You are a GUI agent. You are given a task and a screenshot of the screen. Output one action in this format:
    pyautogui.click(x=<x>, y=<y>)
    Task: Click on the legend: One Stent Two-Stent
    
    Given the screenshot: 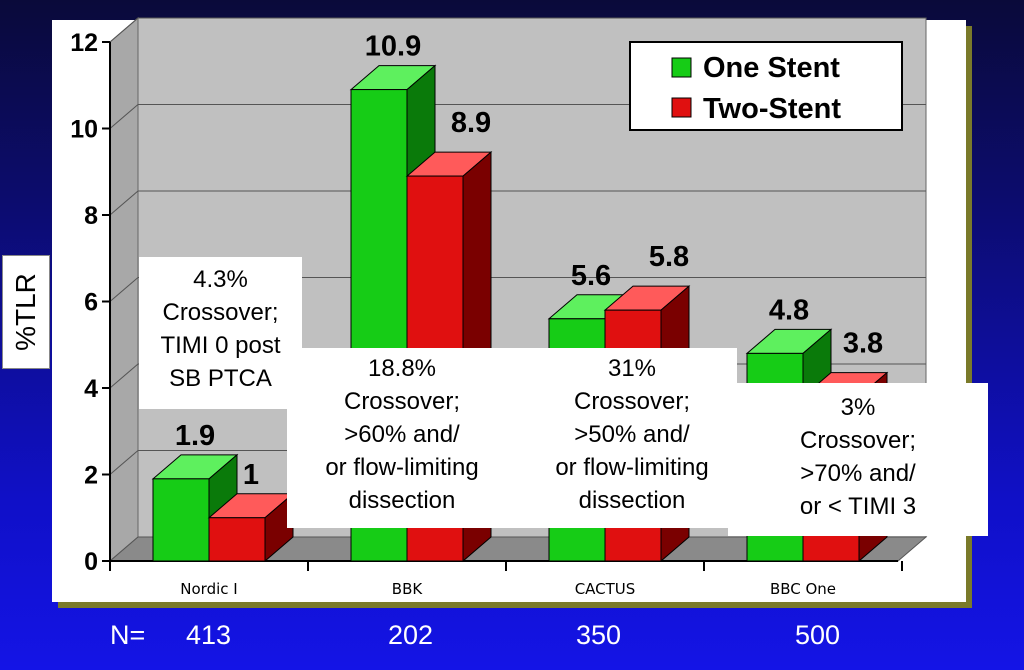 What is the action you would take?
    pyautogui.click(x=766, y=86)
    